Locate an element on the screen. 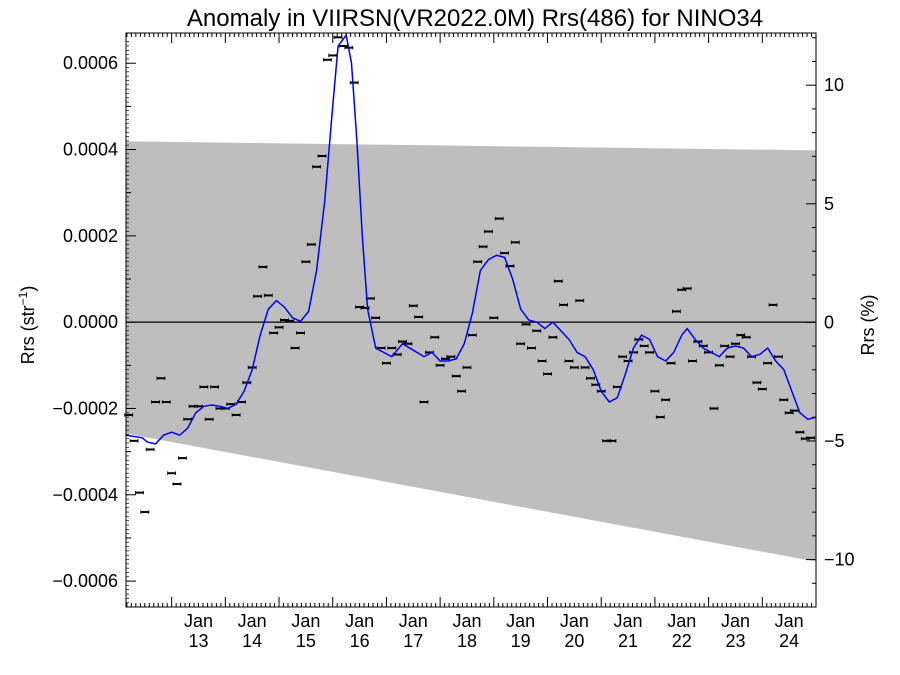 This screenshot has width=900, height=675. x-tick-label-year: 15 is located at coordinates (306, 641).